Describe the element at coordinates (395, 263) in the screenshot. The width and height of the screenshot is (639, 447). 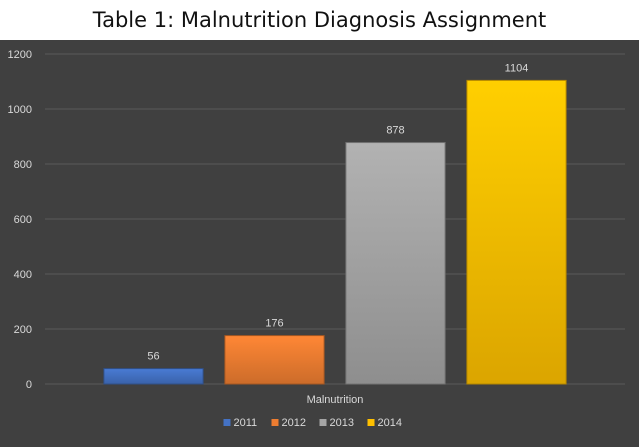
I see `bar-2013` at that location.